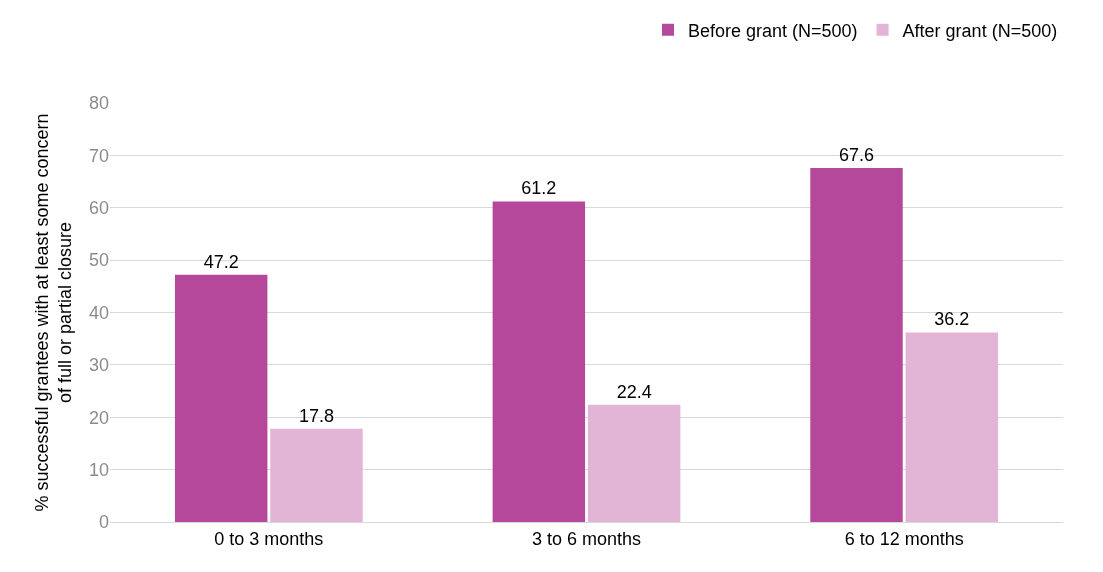 The image size is (1103, 572). What do you see at coordinates (952, 319) in the screenshot?
I see `data-label: 36.2` at bounding box center [952, 319].